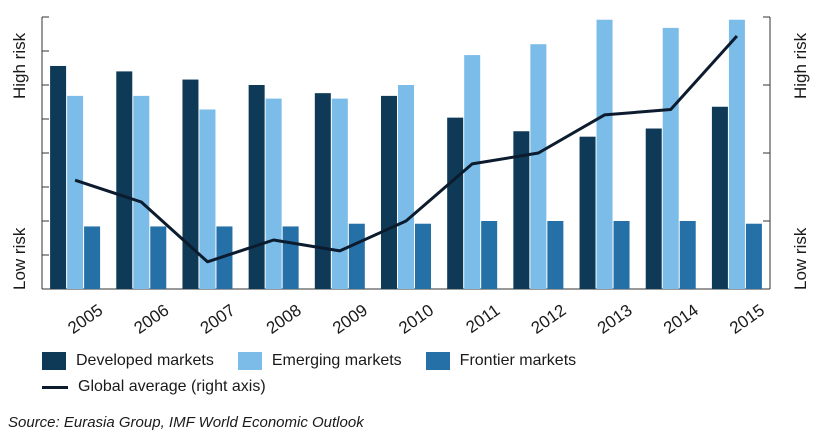 The height and width of the screenshot is (436, 819). What do you see at coordinates (75, 192) in the screenshot?
I see `bar-emerging-2005` at bounding box center [75, 192].